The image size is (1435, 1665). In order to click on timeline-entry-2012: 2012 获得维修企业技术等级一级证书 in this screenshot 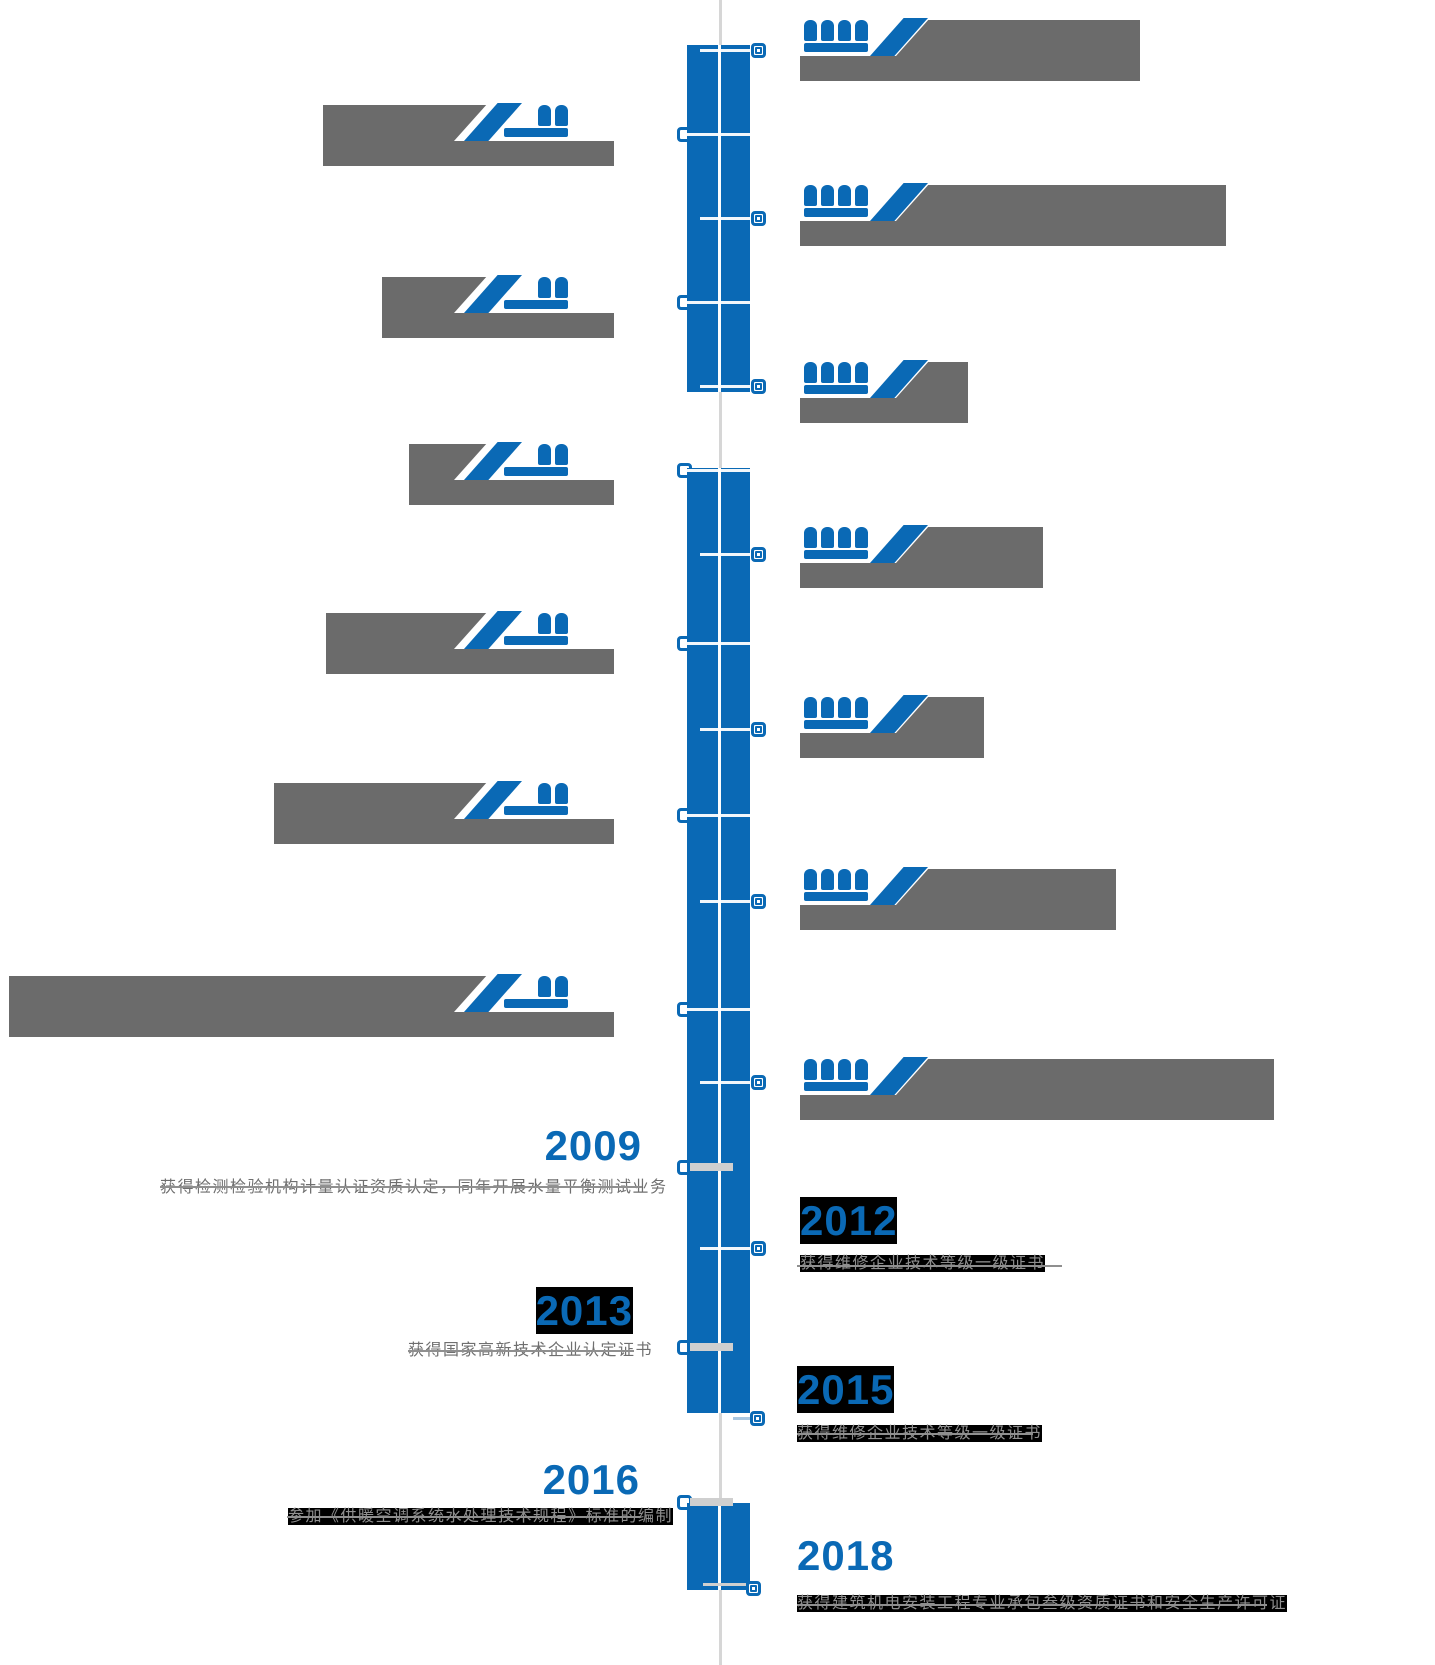, I will do `click(1015, 1235)`.